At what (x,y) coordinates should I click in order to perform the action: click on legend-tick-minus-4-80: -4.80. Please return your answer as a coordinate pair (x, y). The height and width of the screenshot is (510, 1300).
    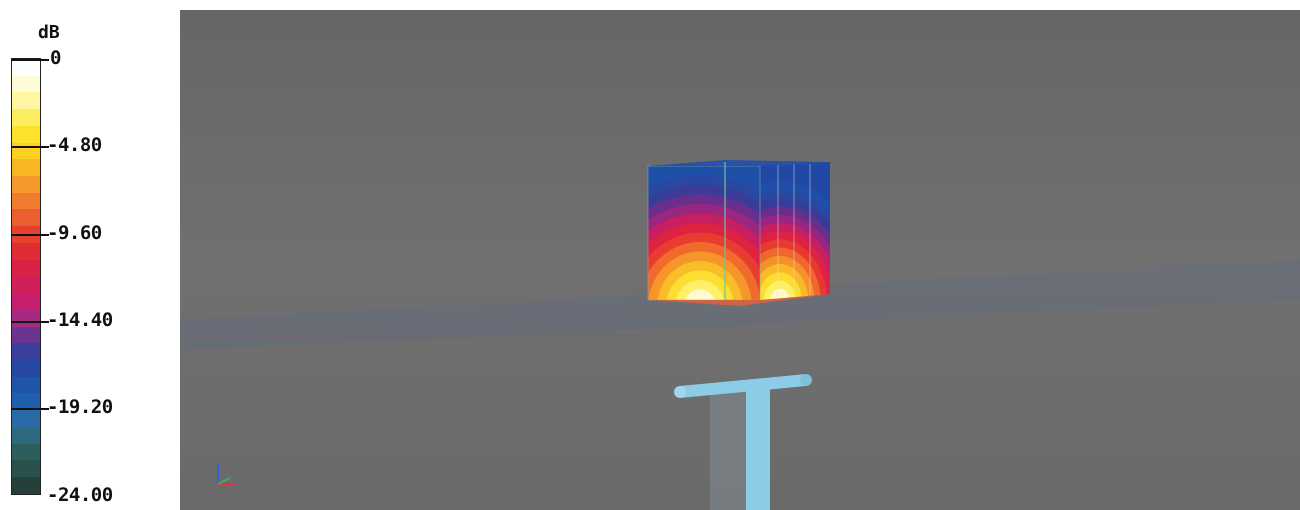
    Looking at the image, I should click on (74, 145).